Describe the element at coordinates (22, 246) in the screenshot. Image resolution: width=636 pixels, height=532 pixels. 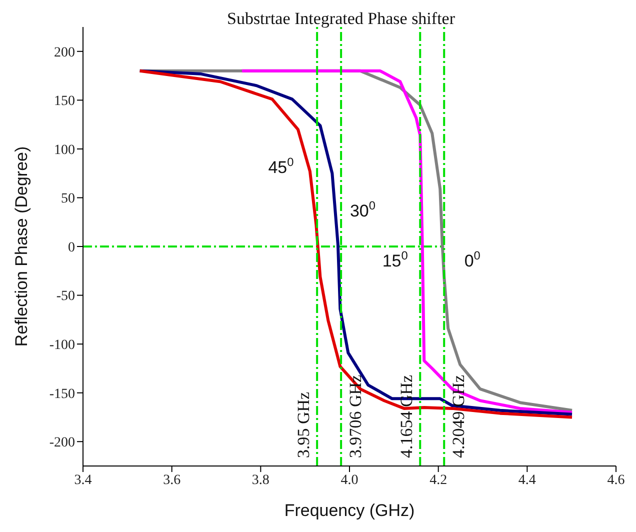
I see `y-axis-title: Reflection Phase (Degree)` at that location.